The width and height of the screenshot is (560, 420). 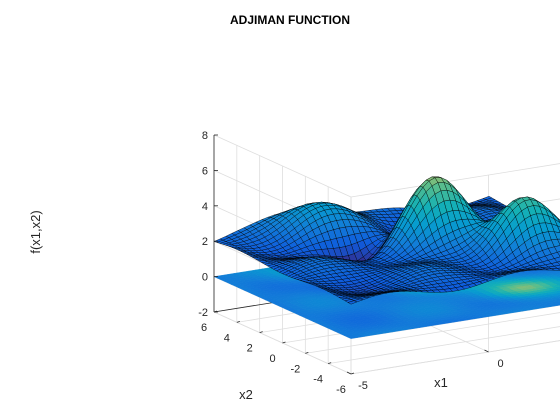 I want to click on x1-axis-ticks: -505, so click(x=425, y=370).